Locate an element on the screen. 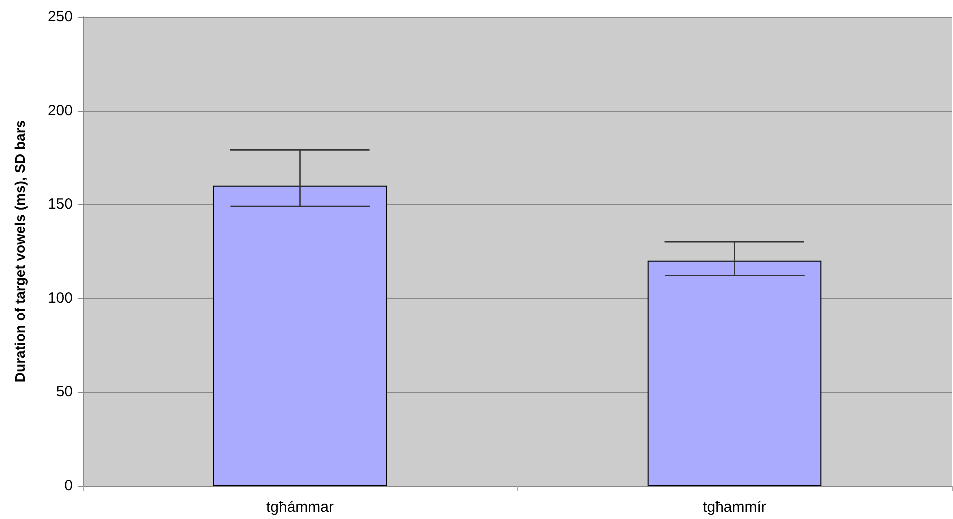  y-tick-label: 250 is located at coordinates (60, 17).